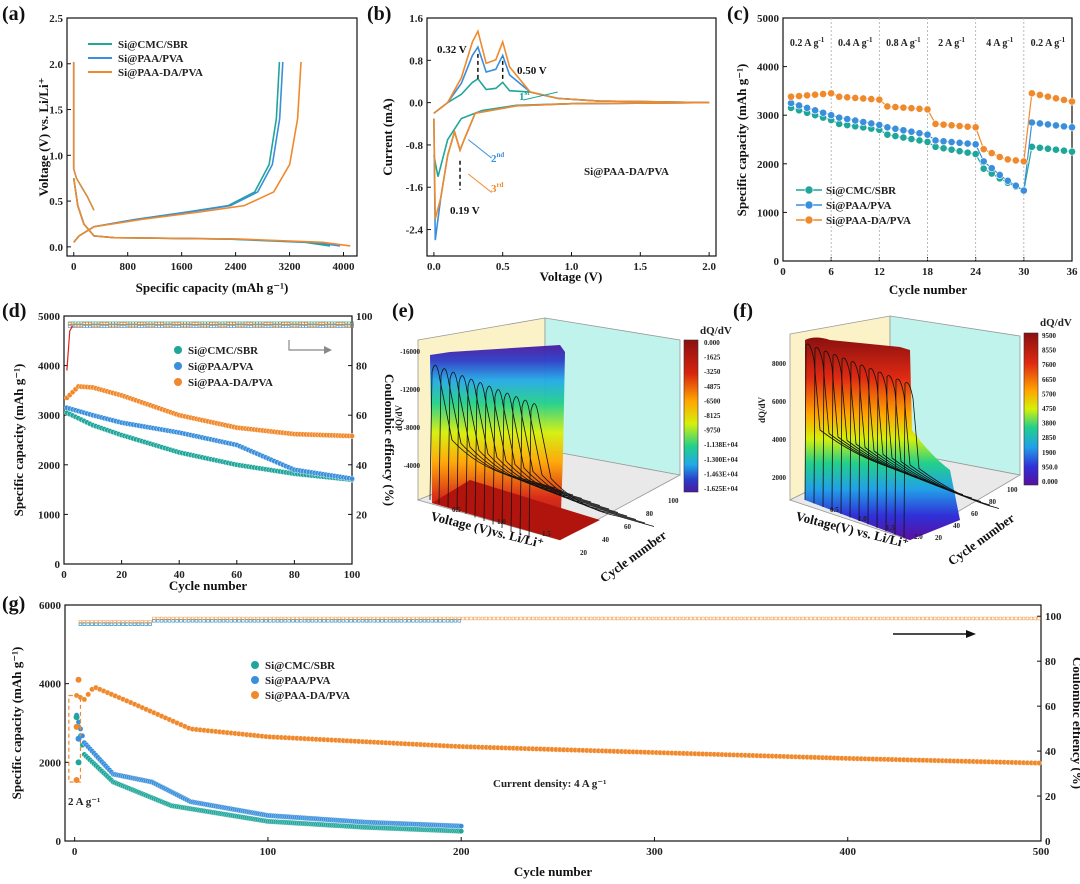 The width and height of the screenshot is (1080, 884). I want to click on panel-e-label: (e), so click(403, 311).